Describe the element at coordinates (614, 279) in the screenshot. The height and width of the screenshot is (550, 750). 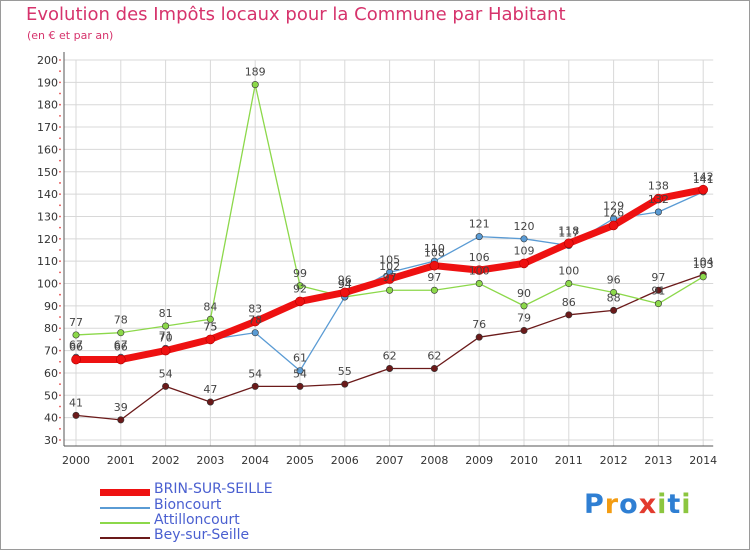
I see `data-label-attilloncourt: 96` at that location.